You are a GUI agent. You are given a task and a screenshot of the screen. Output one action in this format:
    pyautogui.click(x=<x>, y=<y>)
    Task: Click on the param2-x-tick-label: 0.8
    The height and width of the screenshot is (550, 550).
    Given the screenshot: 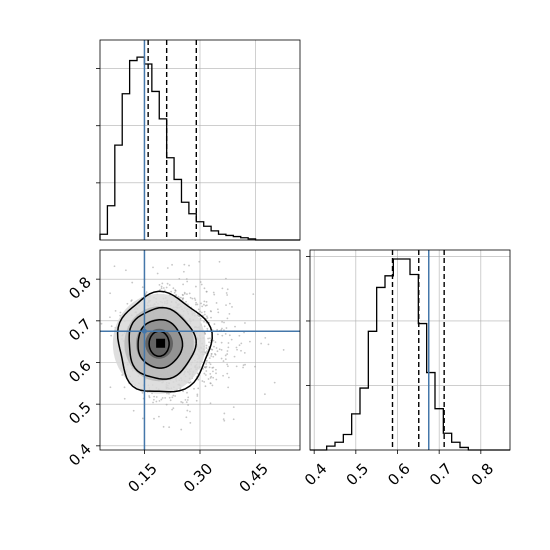 What is the action you would take?
    pyautogui.click(x=483, y=475)
    